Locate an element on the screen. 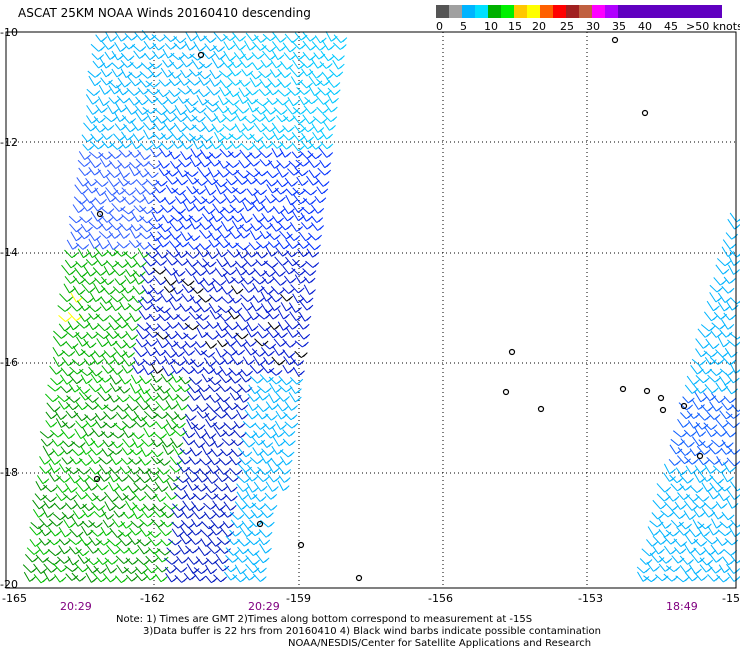  island-outline is located at coordinates (97, 479).